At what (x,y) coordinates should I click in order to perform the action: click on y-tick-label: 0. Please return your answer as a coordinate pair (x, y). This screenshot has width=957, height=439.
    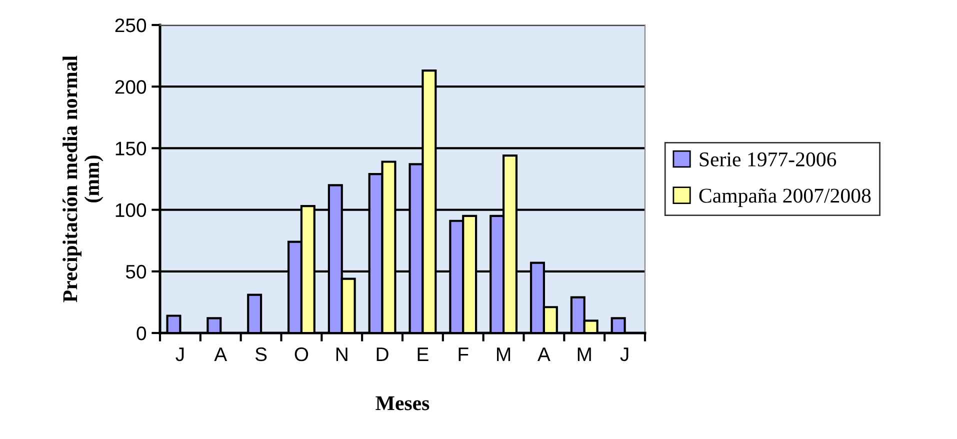
    Looking at the image, I should click on (141, 333).